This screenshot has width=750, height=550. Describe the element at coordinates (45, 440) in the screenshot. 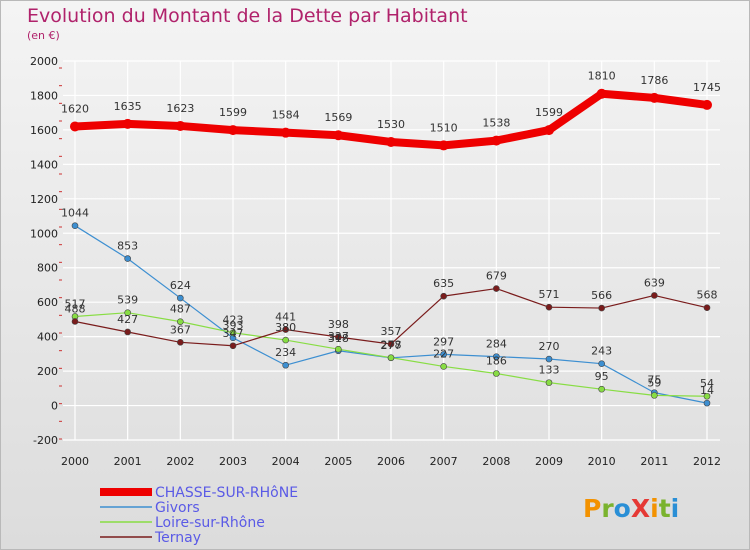

I see `y-tick-label: -200` at that location.